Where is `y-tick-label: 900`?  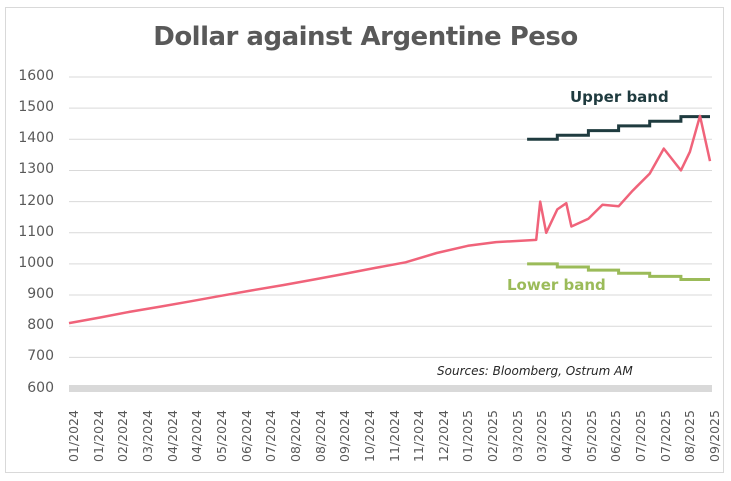 y-tick-label: 900 is located at coordinates (40, 294).